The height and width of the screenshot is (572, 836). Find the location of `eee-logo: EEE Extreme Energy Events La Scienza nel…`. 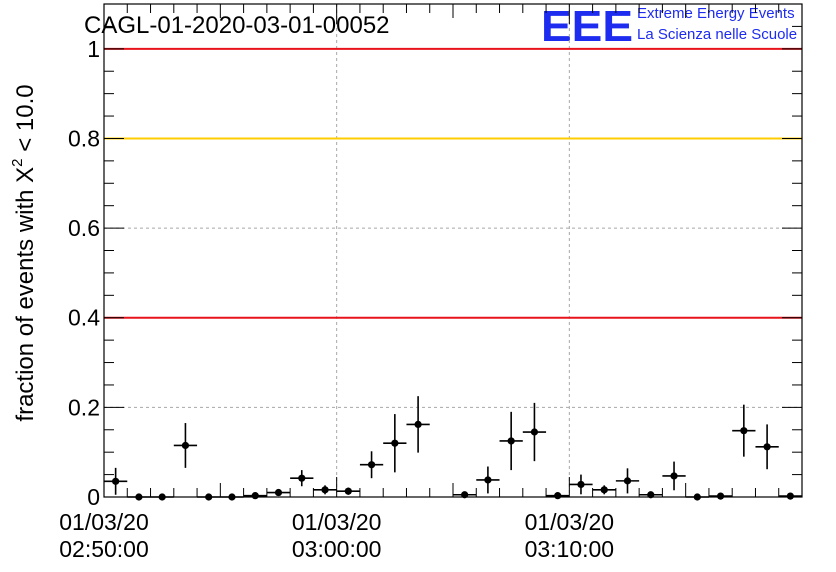

eee-logo: EEE Extreme Energy Events La Scienza nel… is located at coordinates (669, 26).